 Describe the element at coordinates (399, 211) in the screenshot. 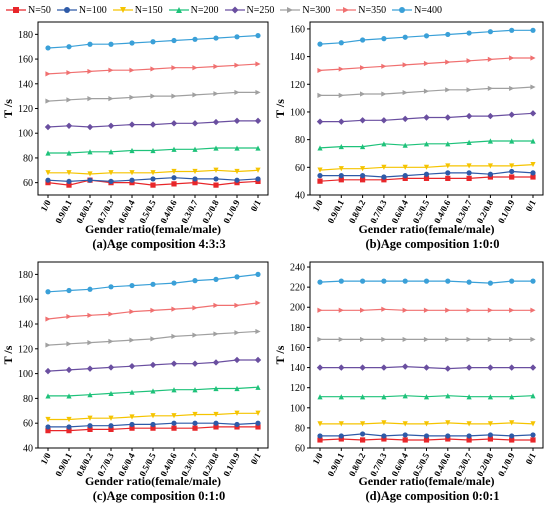

I see `x-tick-label: 0.6/0.4` at that location.